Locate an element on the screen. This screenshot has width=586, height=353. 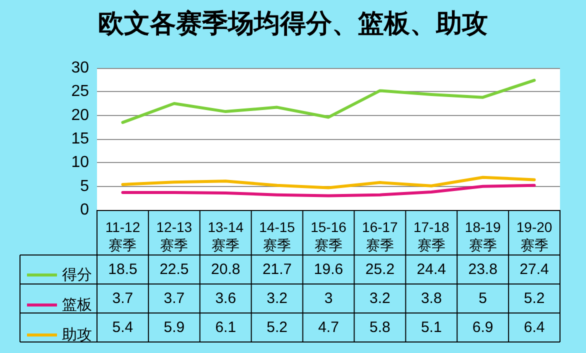
data-label: 22.5 is located at coordinates (174, 269).